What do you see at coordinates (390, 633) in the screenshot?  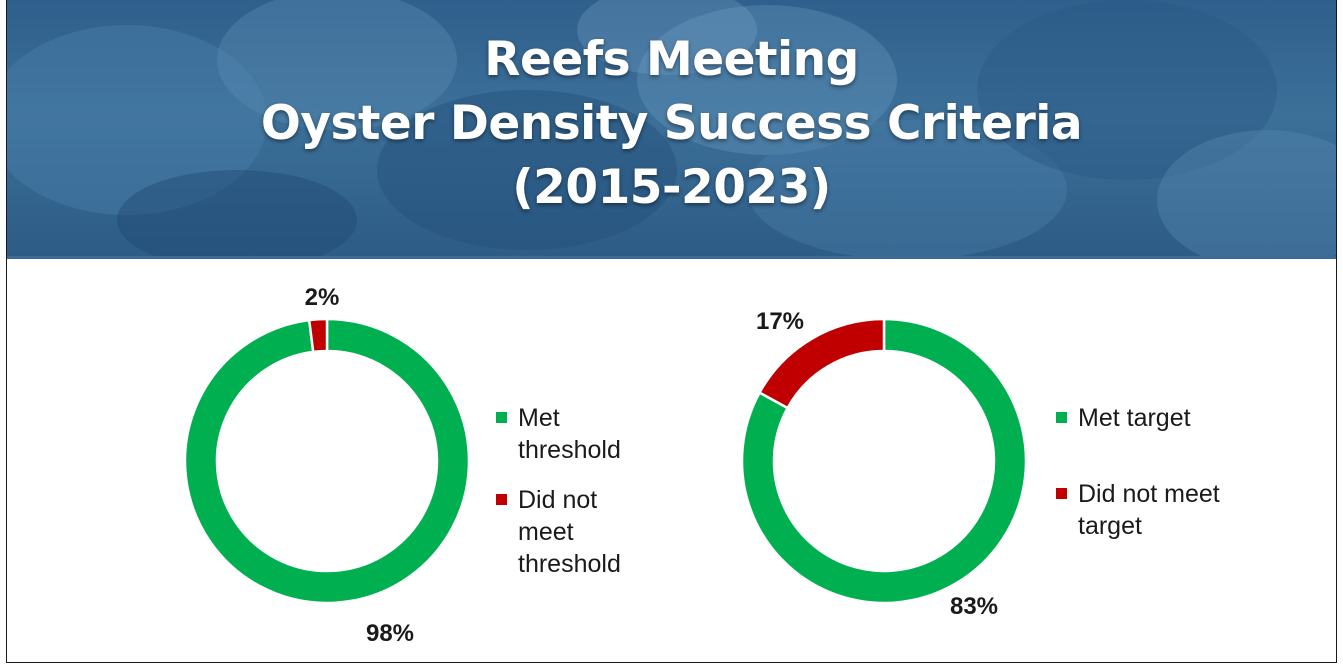 I see `data-label: 98%` at bounding box center [390, 633].